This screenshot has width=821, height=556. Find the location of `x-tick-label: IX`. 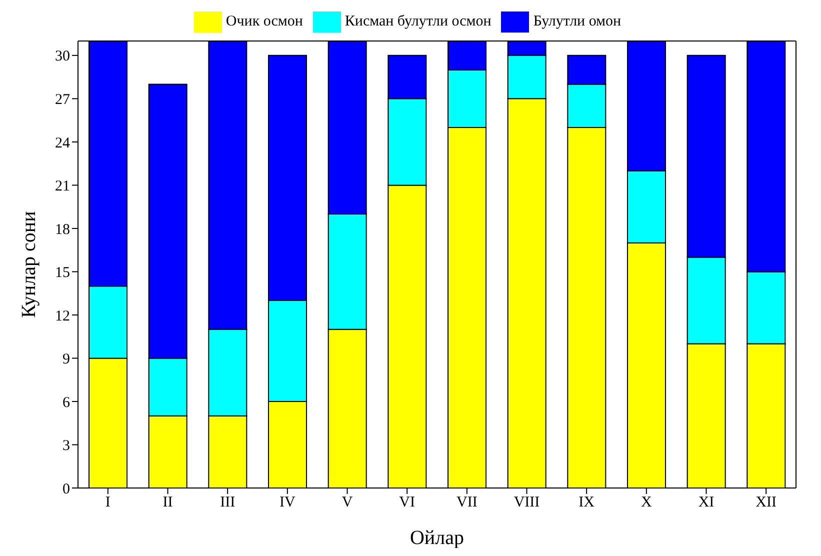

x-tick-label: IX is located at coordinates (586, 502).